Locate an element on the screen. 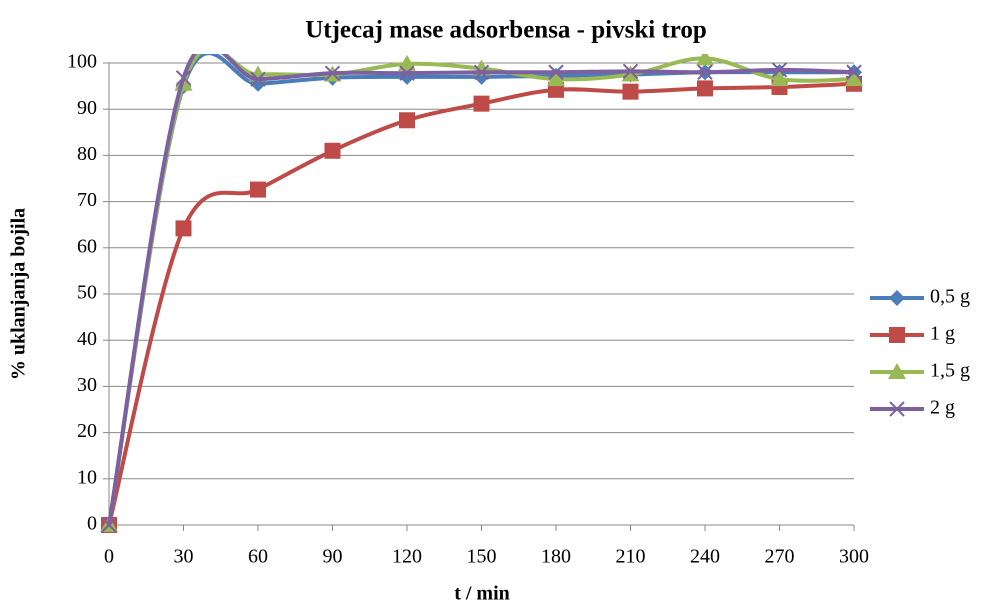 The height and width of the screenshot is (605, 987). y-tick-label: 60 is located at coordinates (87, 246).